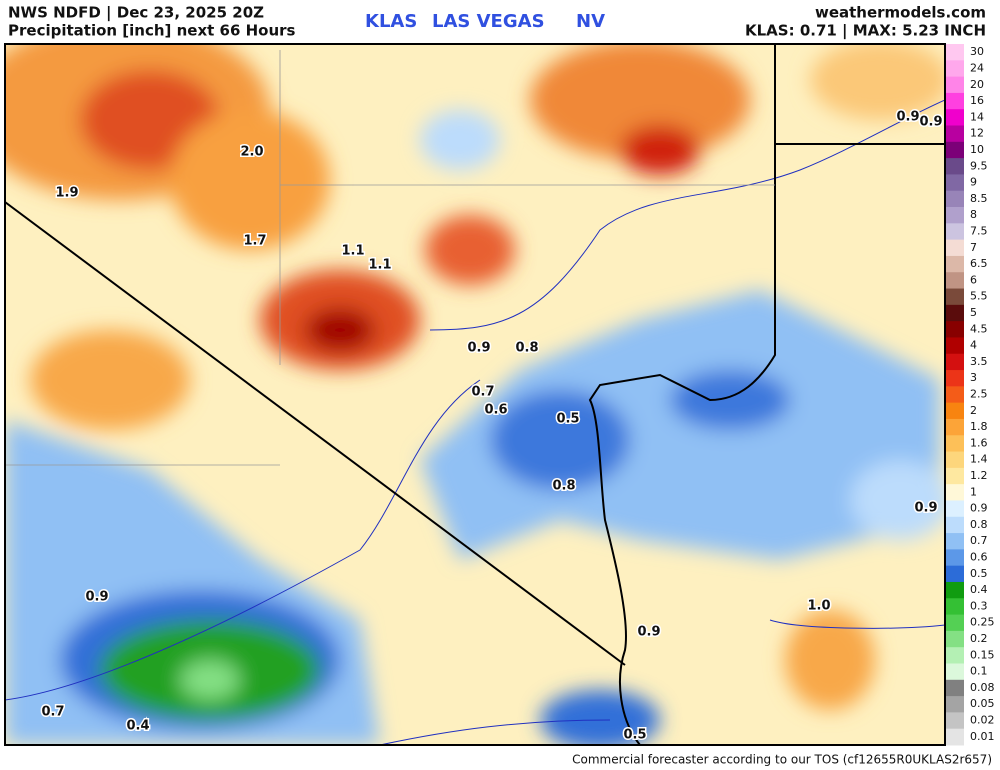  I want to click on colorbar-label: 7, so click(973, 247).